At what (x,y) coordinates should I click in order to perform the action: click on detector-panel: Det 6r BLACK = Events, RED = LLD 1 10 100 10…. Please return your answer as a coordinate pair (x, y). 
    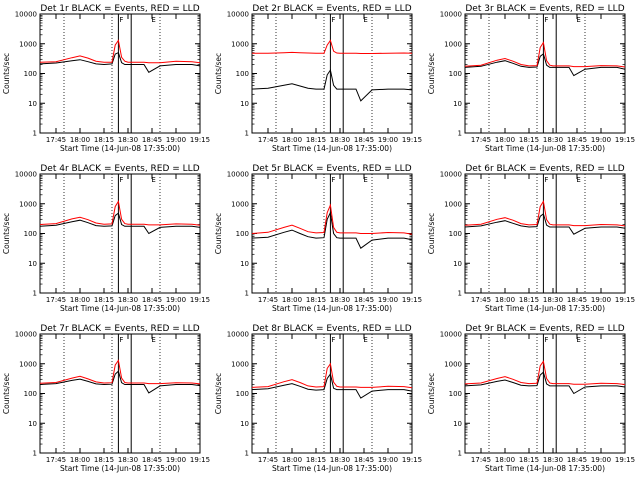
    Looking at the image, I should click on (531, 238).